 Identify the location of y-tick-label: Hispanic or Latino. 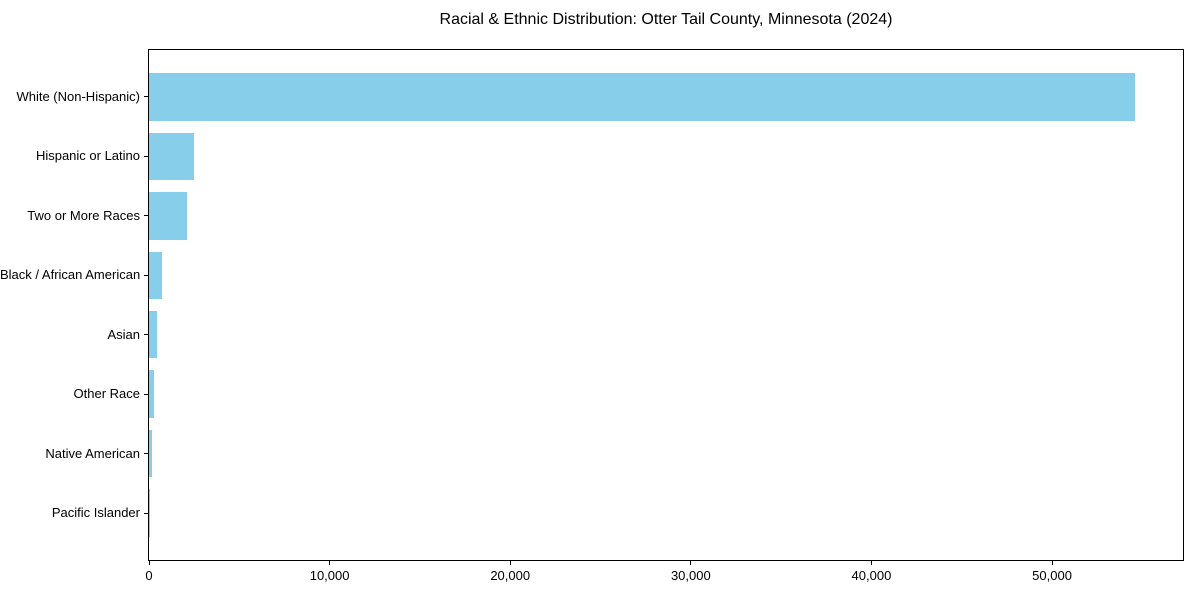
(87, 156).